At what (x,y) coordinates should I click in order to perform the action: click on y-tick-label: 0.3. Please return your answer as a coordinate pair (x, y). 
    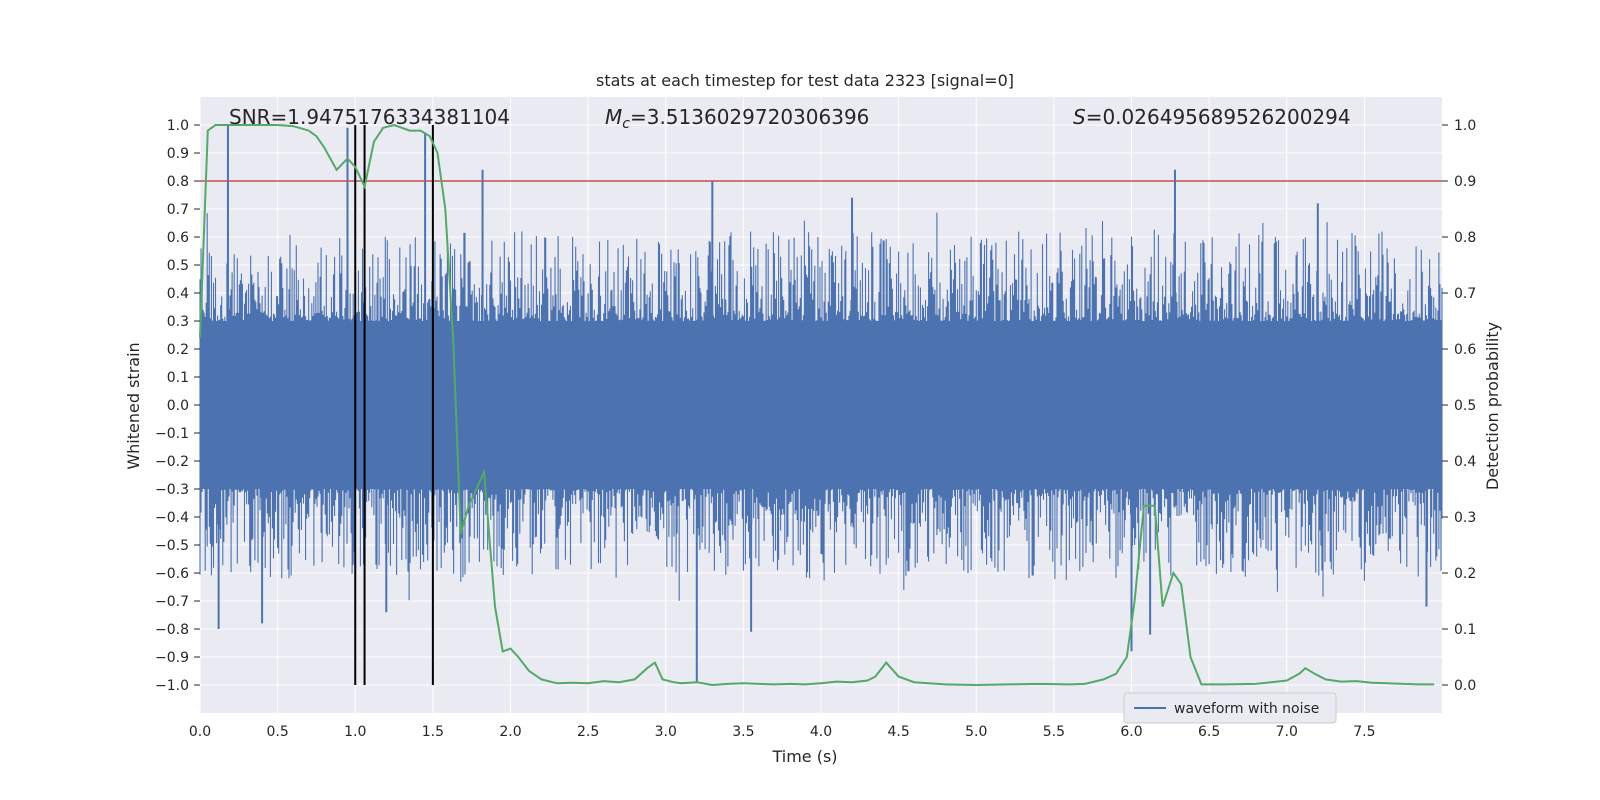
    Looking at the image, I should click on (178, 322).